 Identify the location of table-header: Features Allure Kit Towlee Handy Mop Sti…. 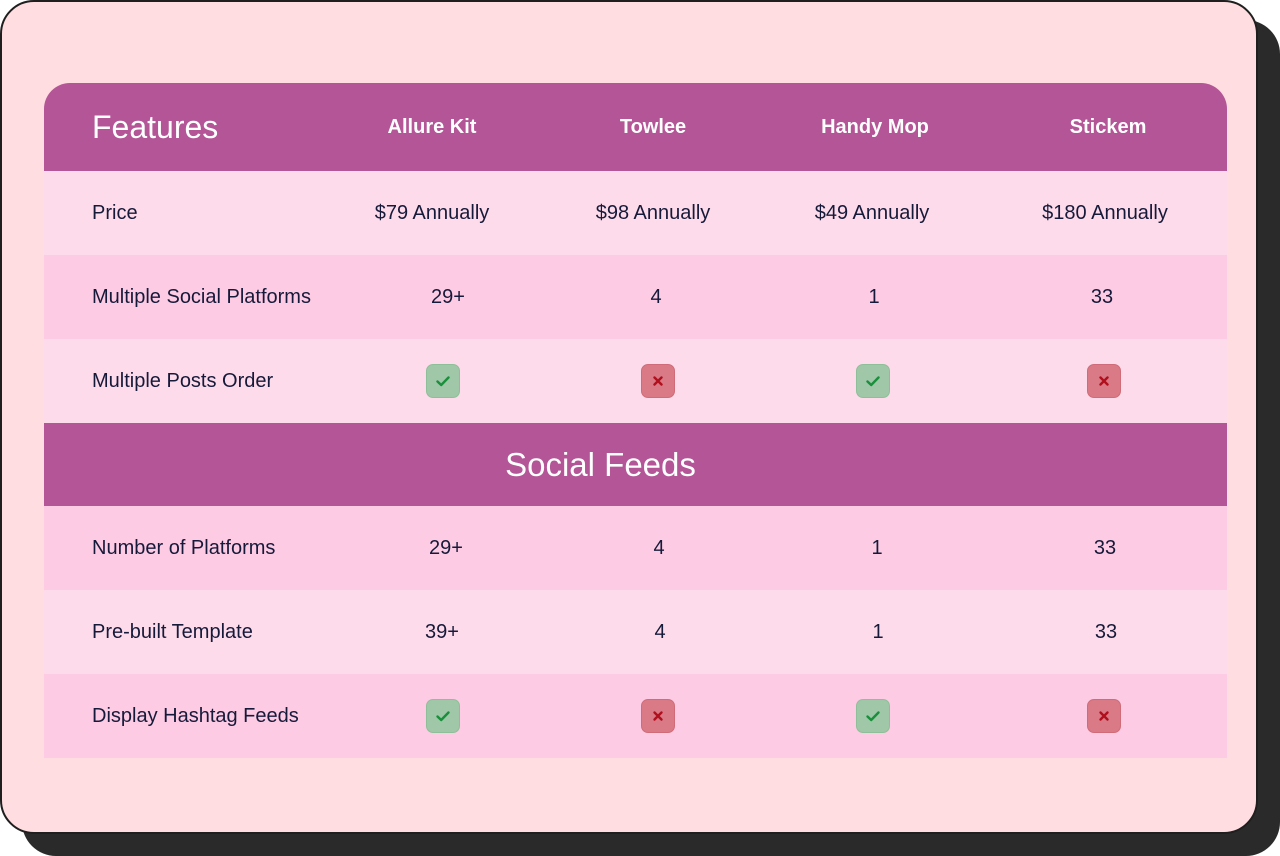
(635, 127).